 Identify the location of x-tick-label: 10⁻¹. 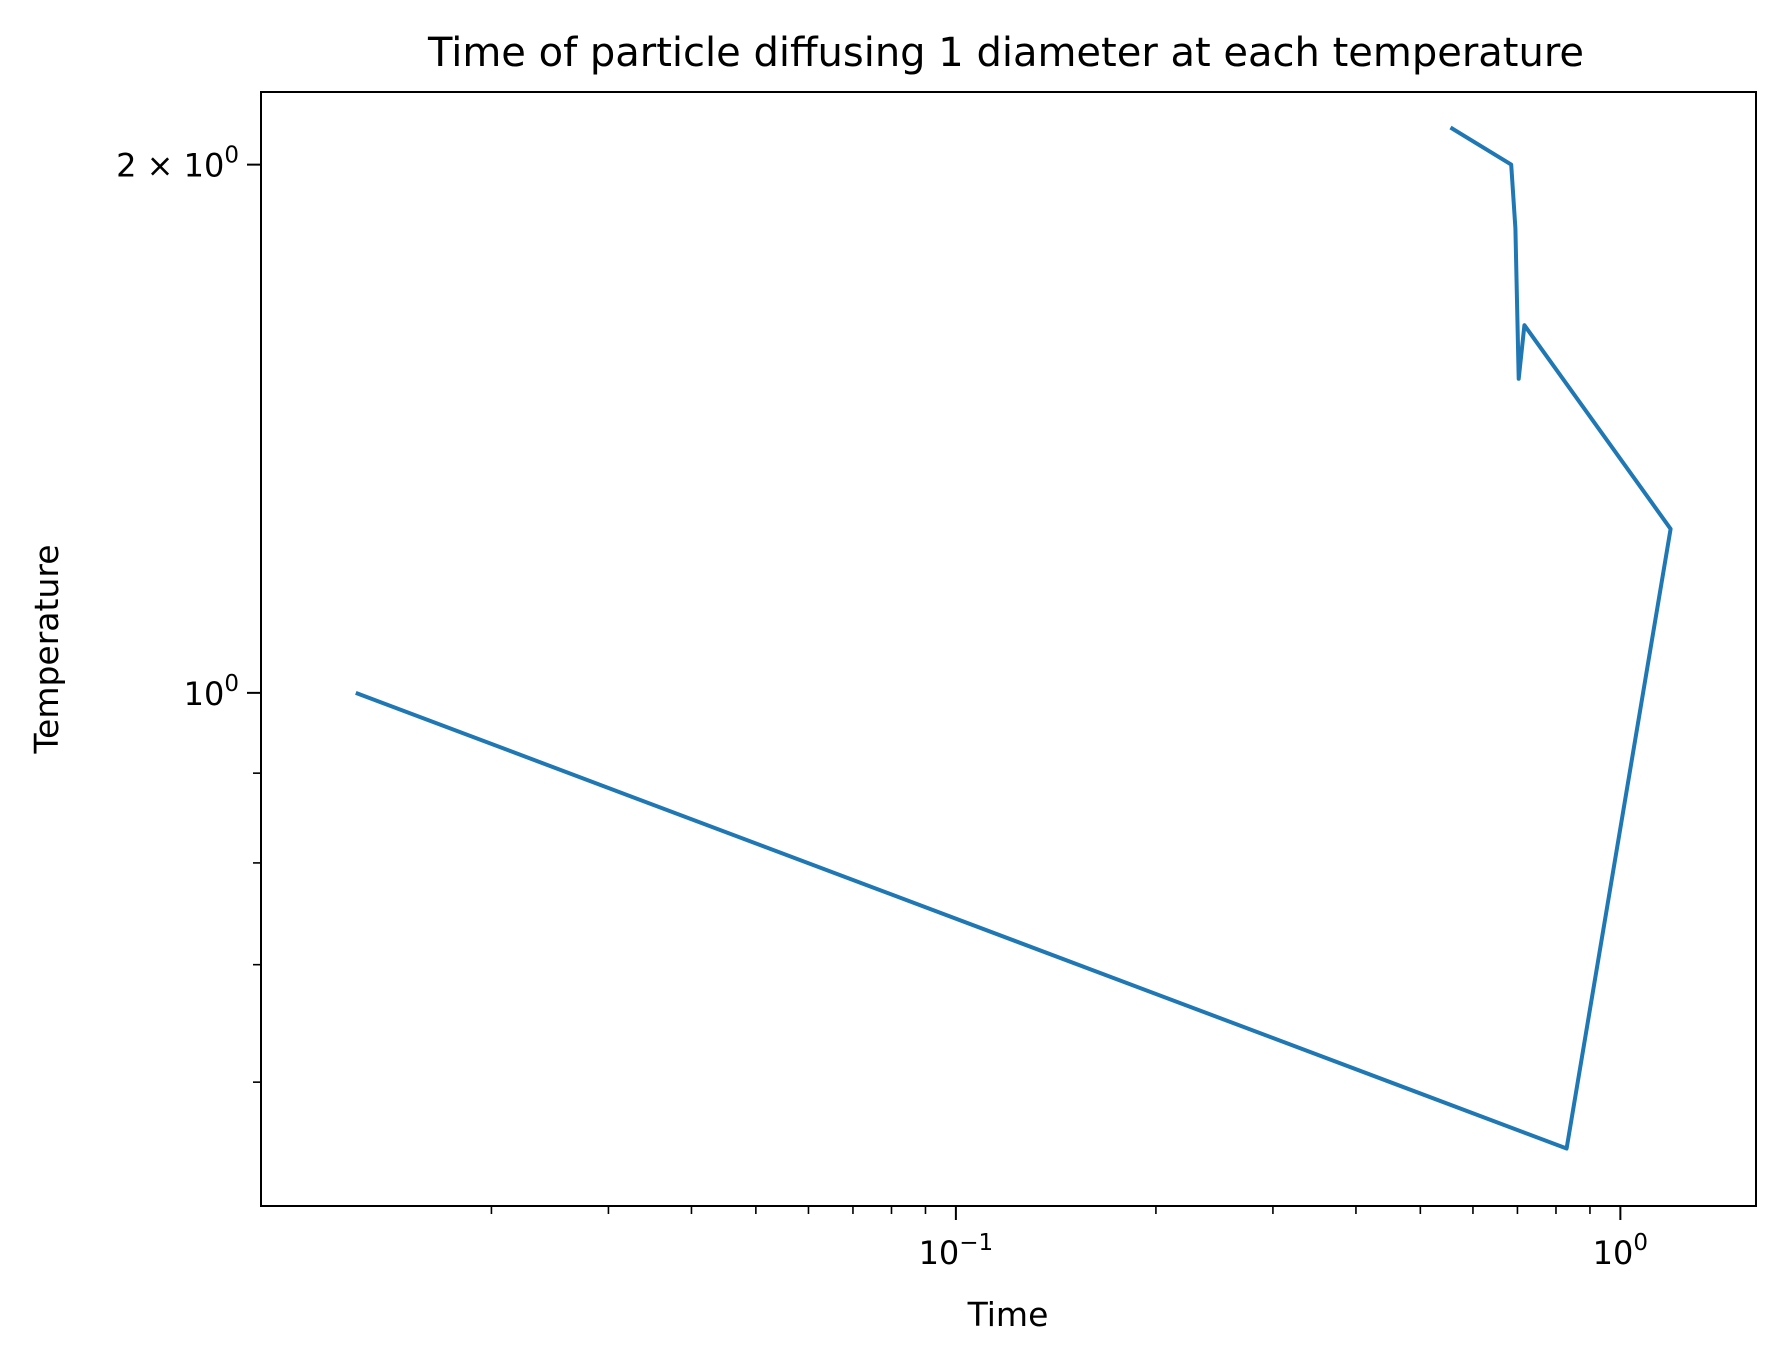
(956, 1251).